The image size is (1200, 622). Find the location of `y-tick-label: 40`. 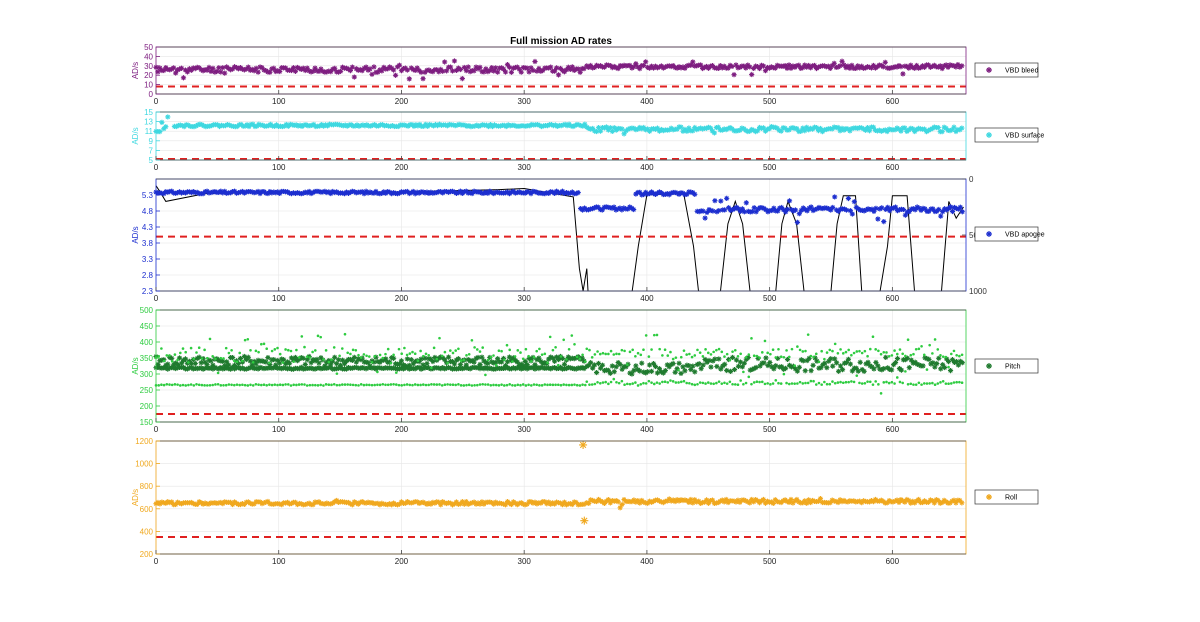

y-tick-label: 40 is located at coordinates (148, 56).